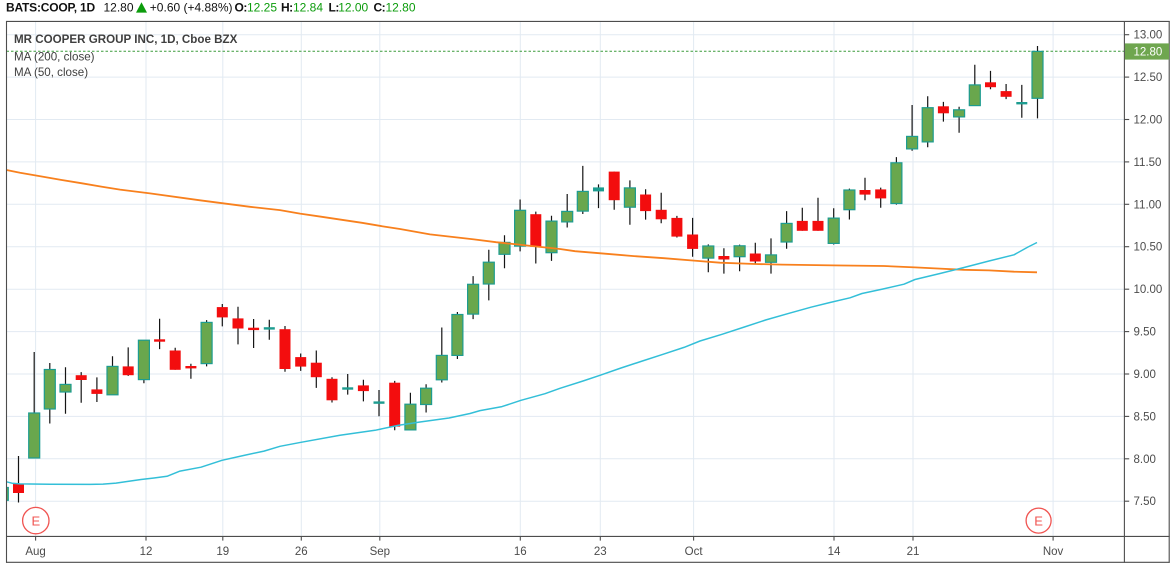 This screenshot has width=1174, height=569. Describe the element at coordinates (191, 8) in the screenshot. I see `svg-text: +0.60 (+4.88%)` at that location.